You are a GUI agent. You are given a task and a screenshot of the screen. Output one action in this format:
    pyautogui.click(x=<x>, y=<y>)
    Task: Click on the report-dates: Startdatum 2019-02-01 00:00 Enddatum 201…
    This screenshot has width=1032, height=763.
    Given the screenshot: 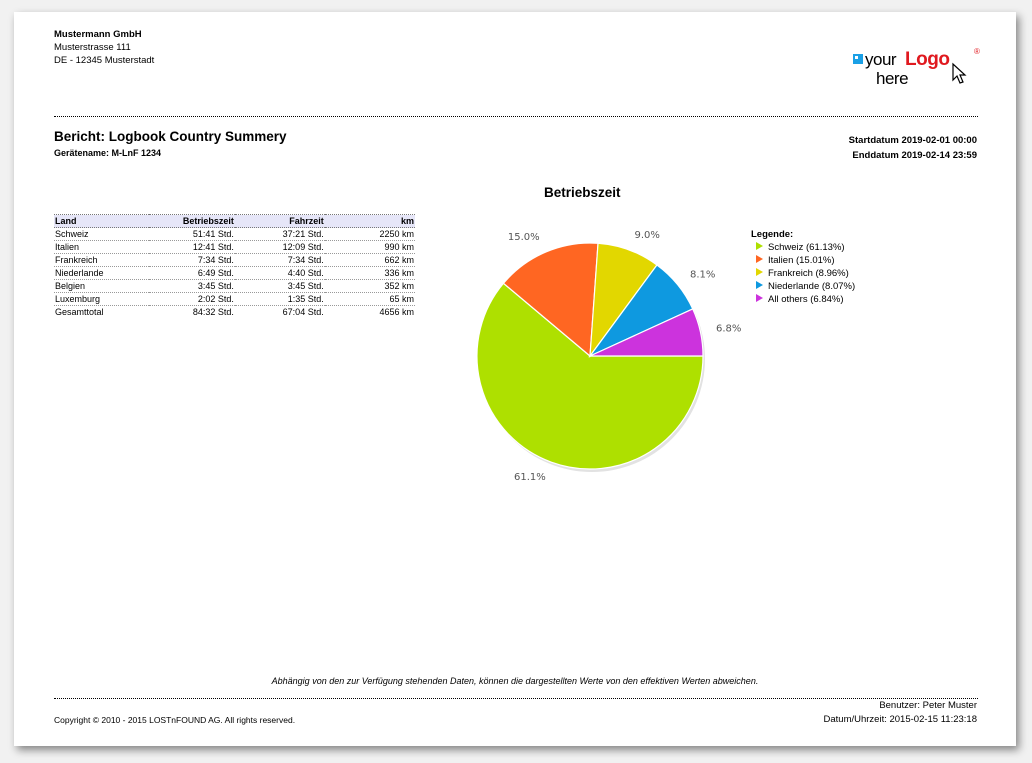 What is the action you would take?
    pyautogui.click(x=913, y=148)
    